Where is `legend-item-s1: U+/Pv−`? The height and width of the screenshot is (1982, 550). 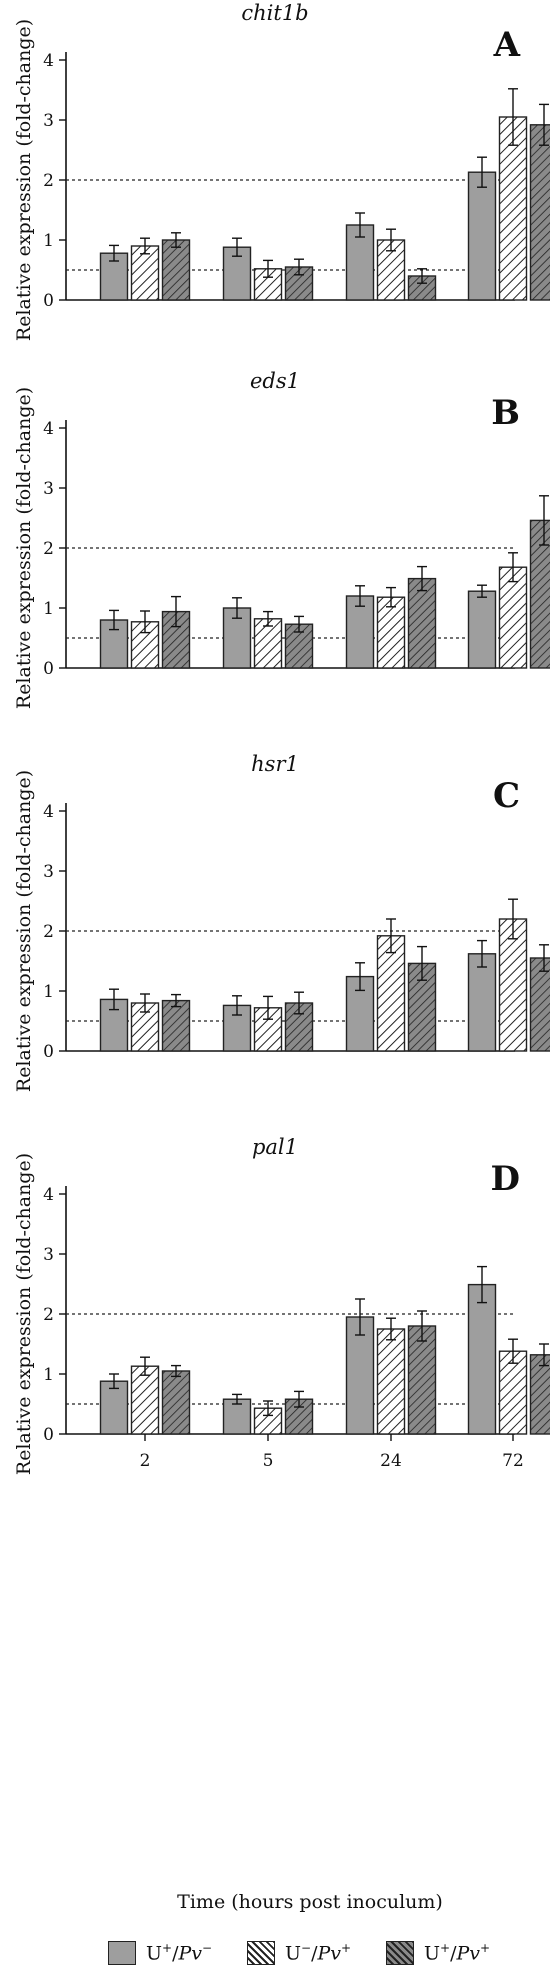
legend-item-s1: U+/Pv− is located at coordinates (160, 1953).